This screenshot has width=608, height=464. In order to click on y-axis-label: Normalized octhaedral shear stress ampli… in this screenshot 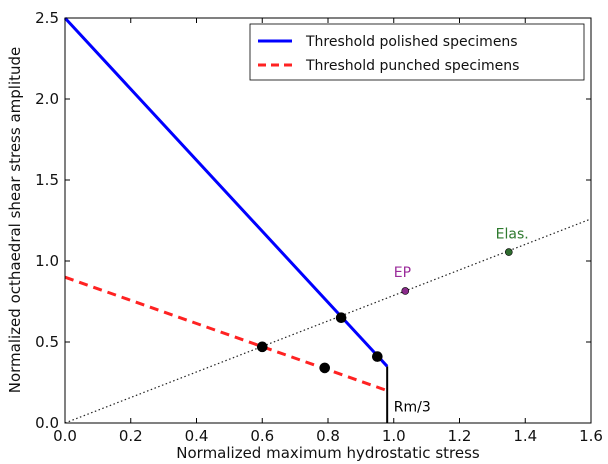, I will do `click(15, 220)`.